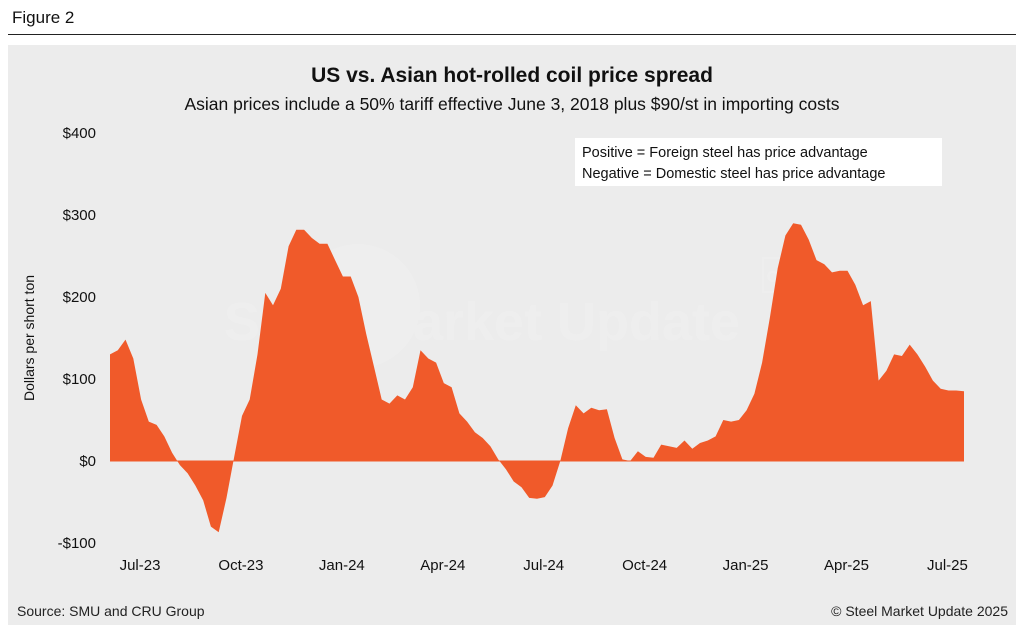  Describe the element at coordinates (140, 565) in the screenshot. I see `x-tick-label: Jul-23` at that location.